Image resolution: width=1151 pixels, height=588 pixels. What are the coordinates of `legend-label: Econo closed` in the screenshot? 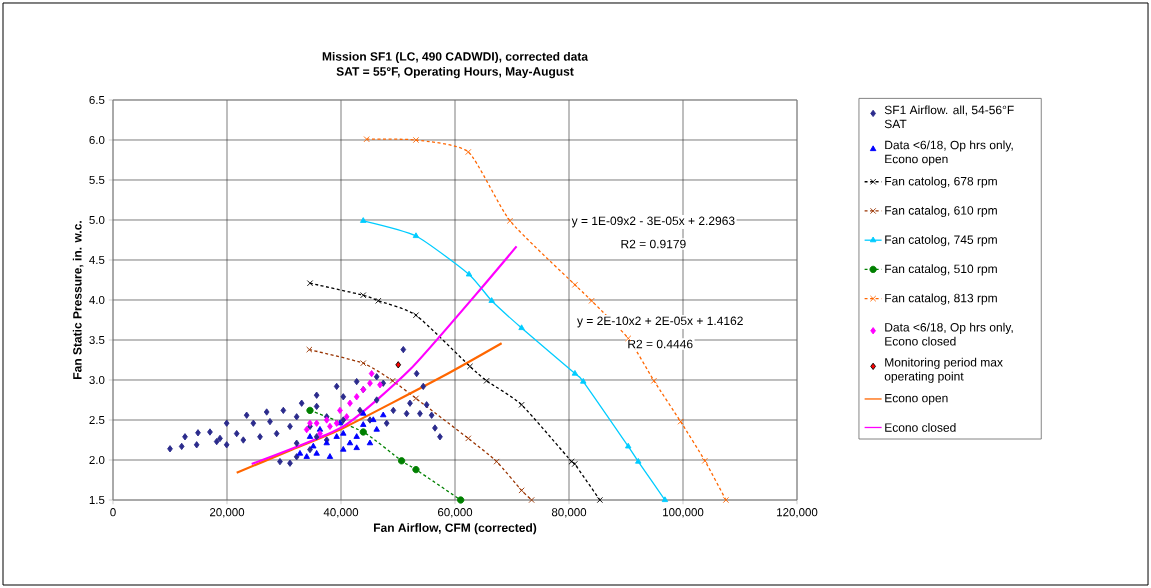 It's located at (920, 427).